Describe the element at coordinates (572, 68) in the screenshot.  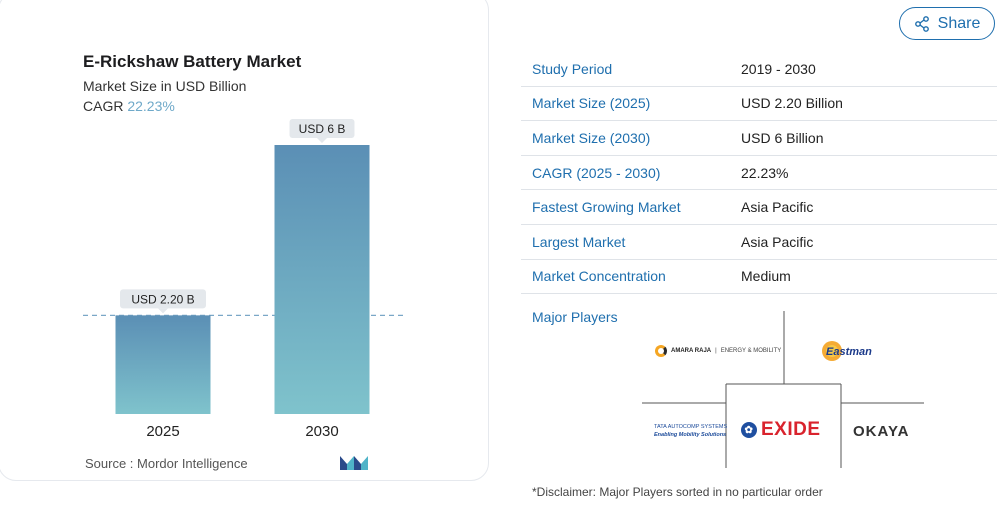
I see `row-key: Study Period` at that location.